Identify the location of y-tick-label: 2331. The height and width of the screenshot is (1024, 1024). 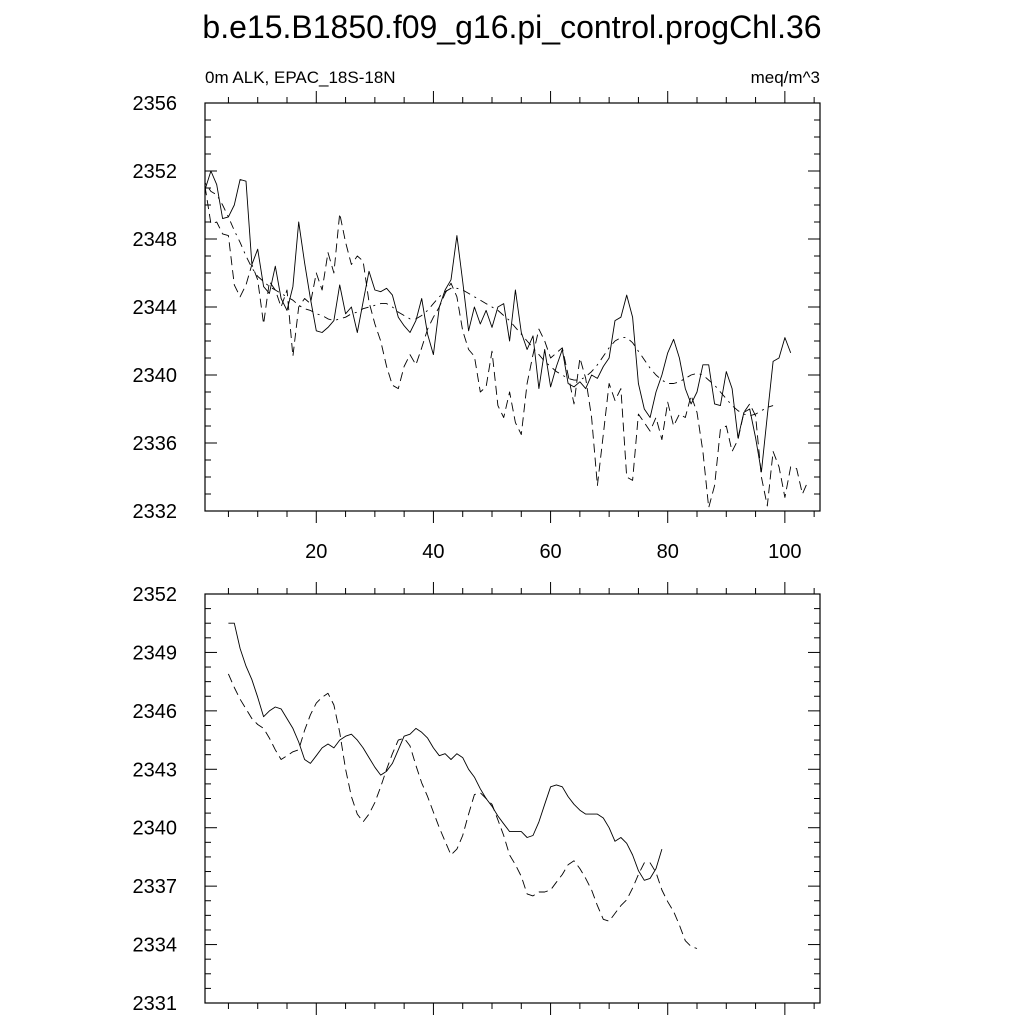
(155, 1004).